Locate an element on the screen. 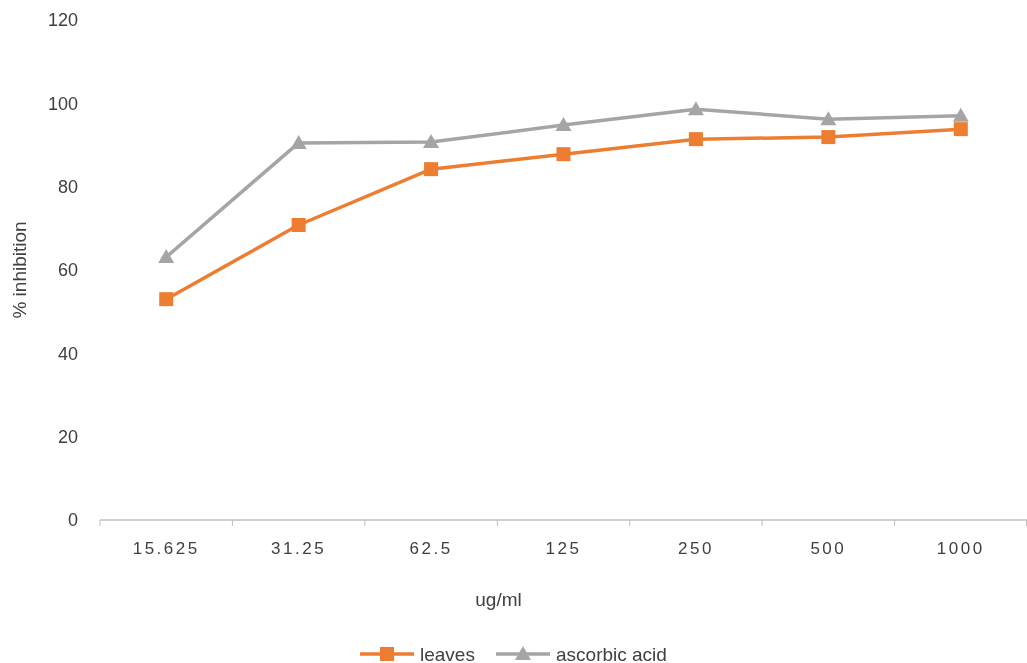 The width and height of the screenshot is (1027, 663). x-tick-label: 62.5 is located at coordinates (431, 548).